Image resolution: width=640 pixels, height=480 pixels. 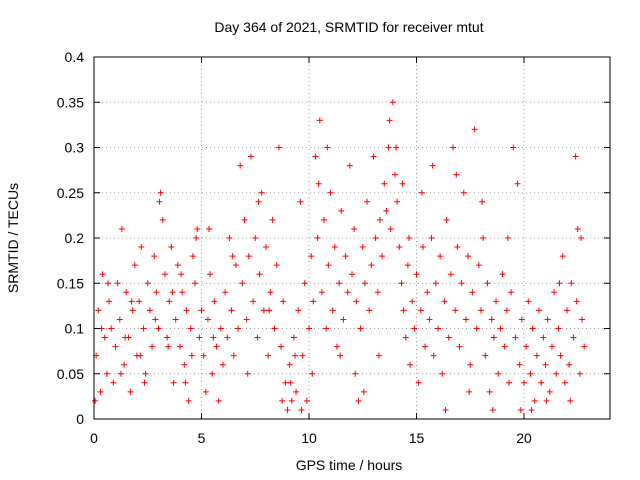 What do you see at coordinates (202, 438) in the screenshot?
I see `x-tick-label: 5` at bounding box center [202, 438].